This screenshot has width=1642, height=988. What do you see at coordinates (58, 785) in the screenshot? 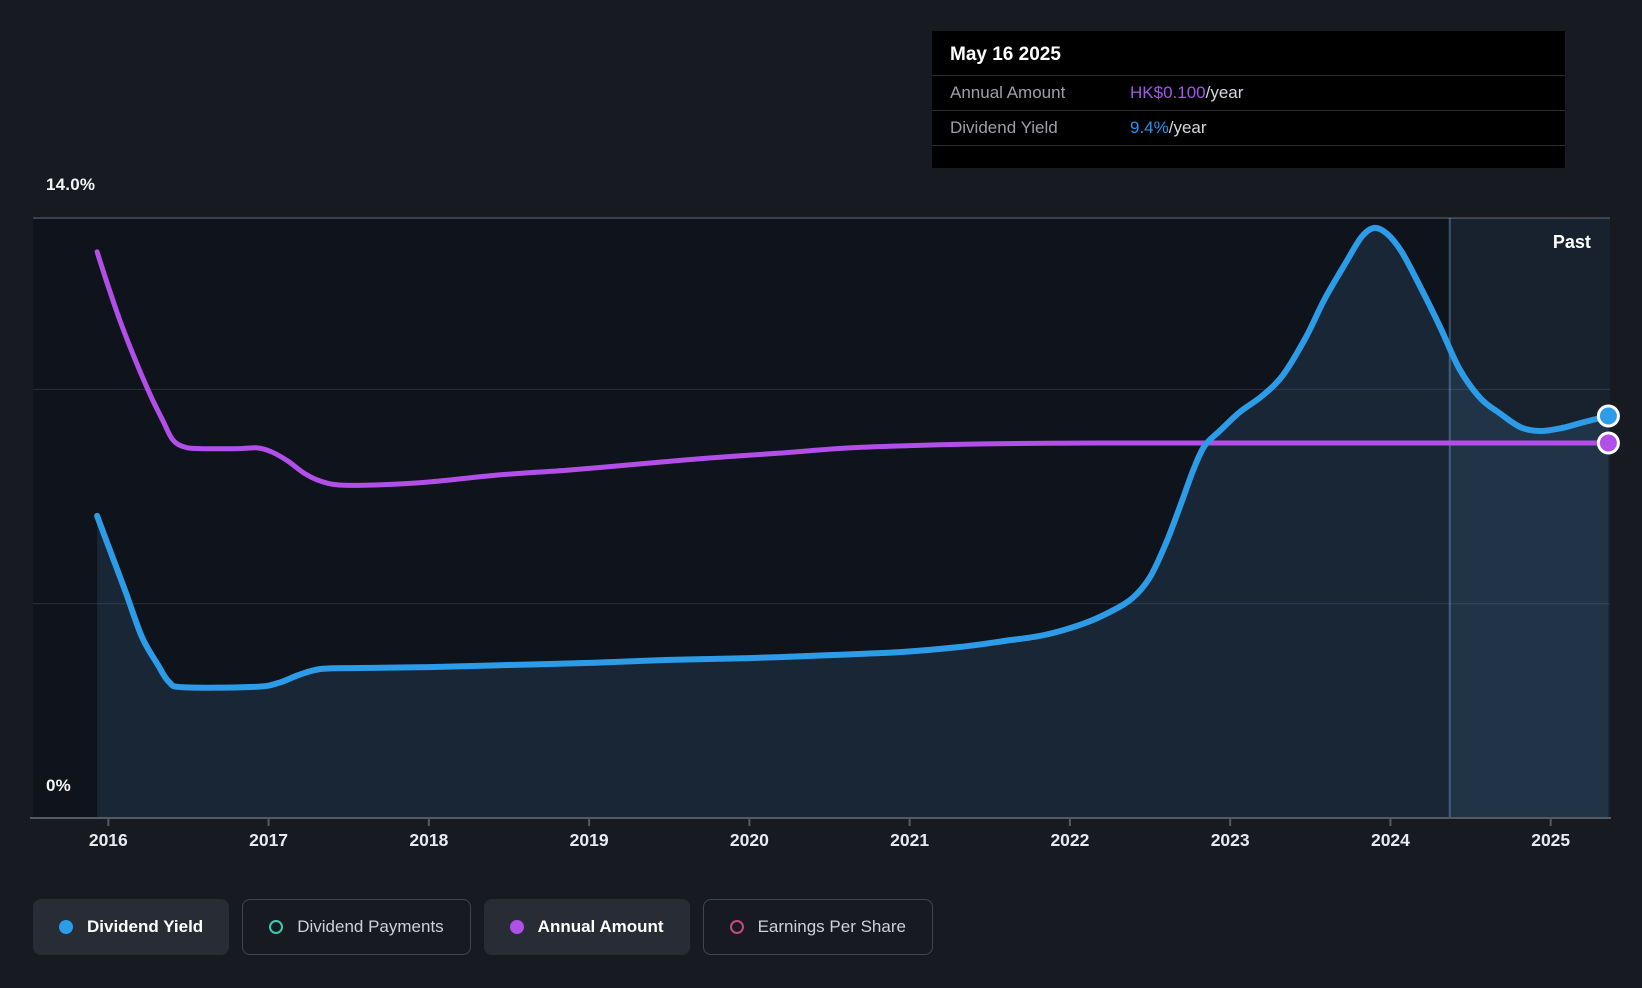
I see `y-axis-label-min: 0%` at bounding box center [58, 785].